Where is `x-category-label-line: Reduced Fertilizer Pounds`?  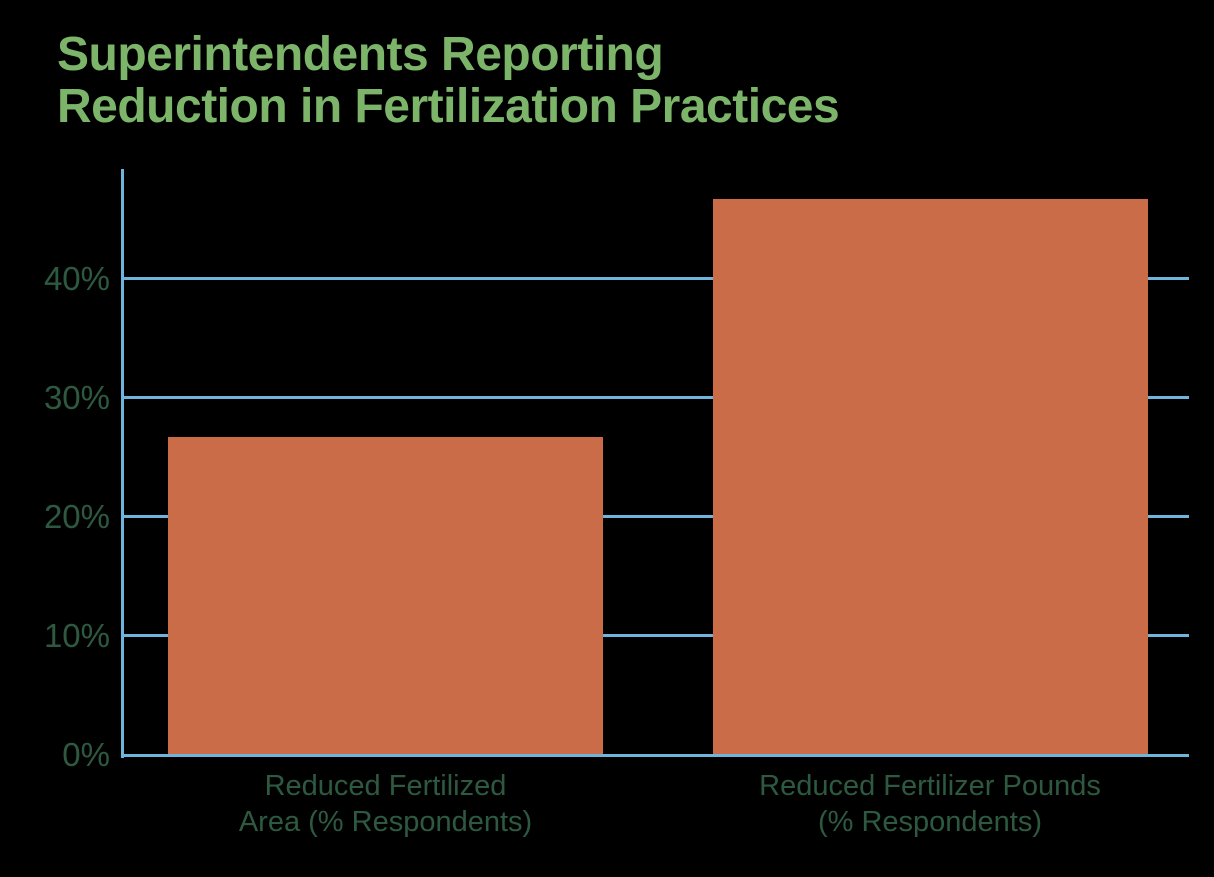 x-category-label-line: Reduced Fertilizer Pounds is located at coordinates (930, 786).